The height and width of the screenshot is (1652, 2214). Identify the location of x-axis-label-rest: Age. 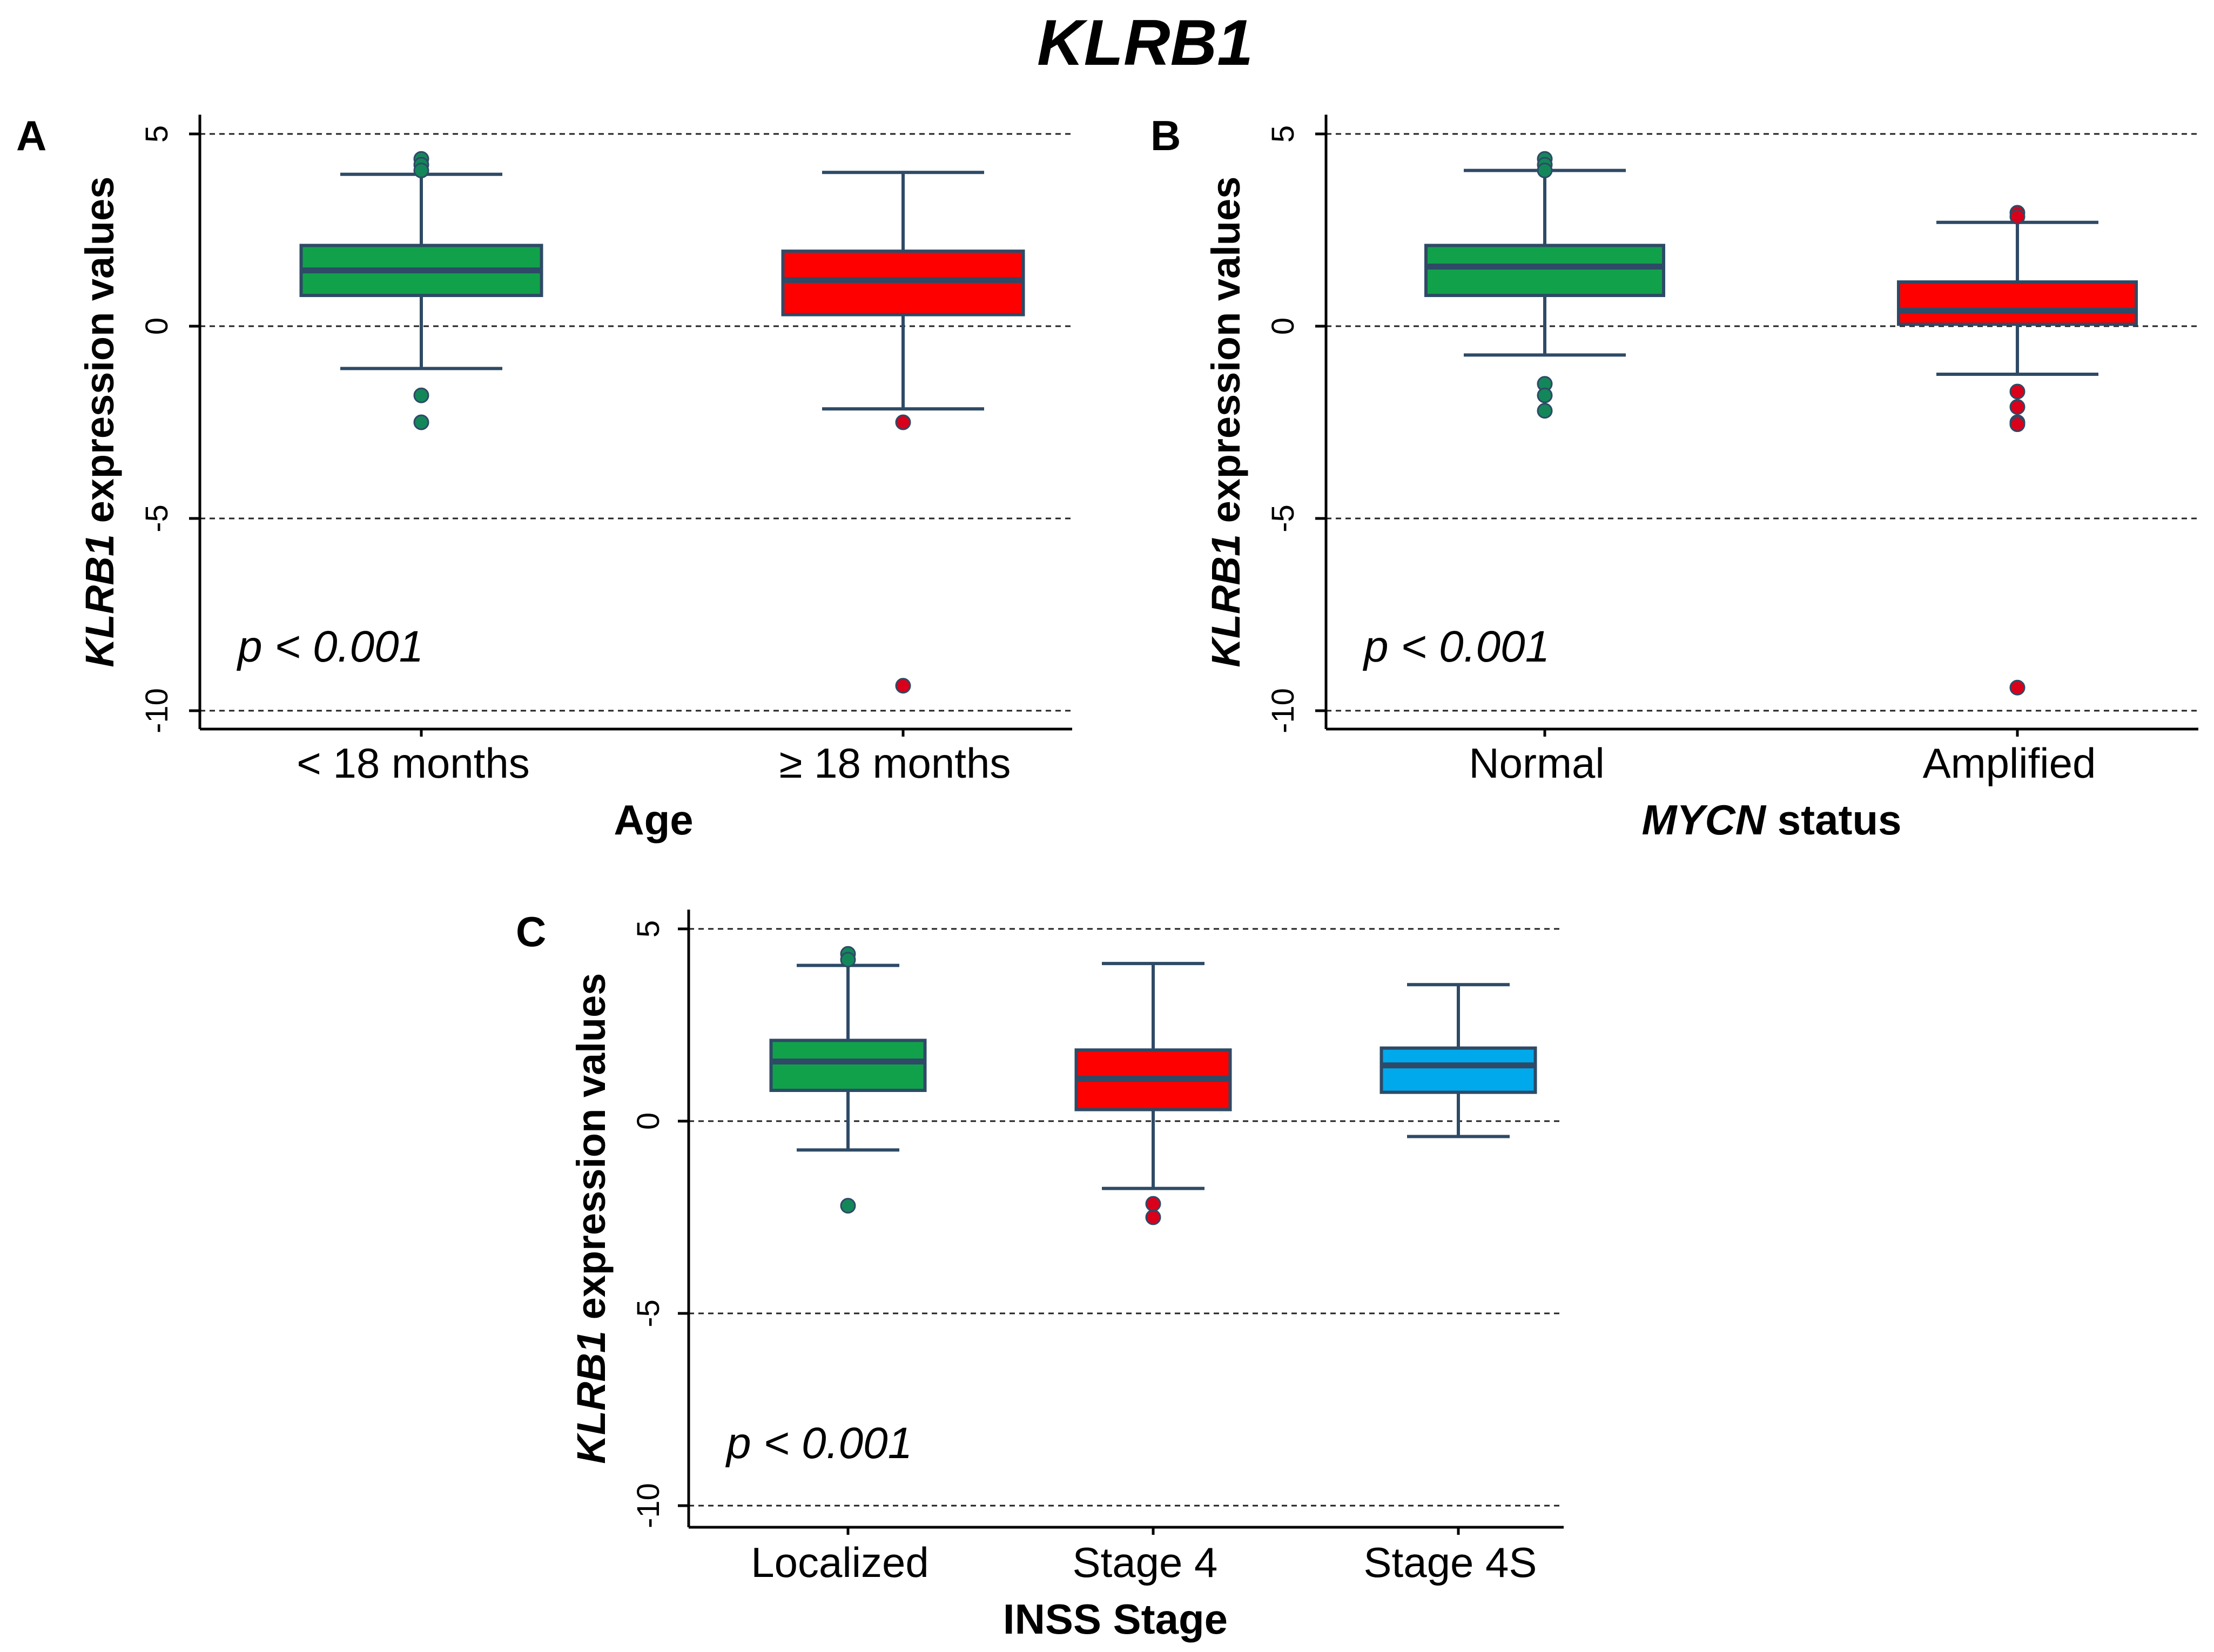
(654, 820).